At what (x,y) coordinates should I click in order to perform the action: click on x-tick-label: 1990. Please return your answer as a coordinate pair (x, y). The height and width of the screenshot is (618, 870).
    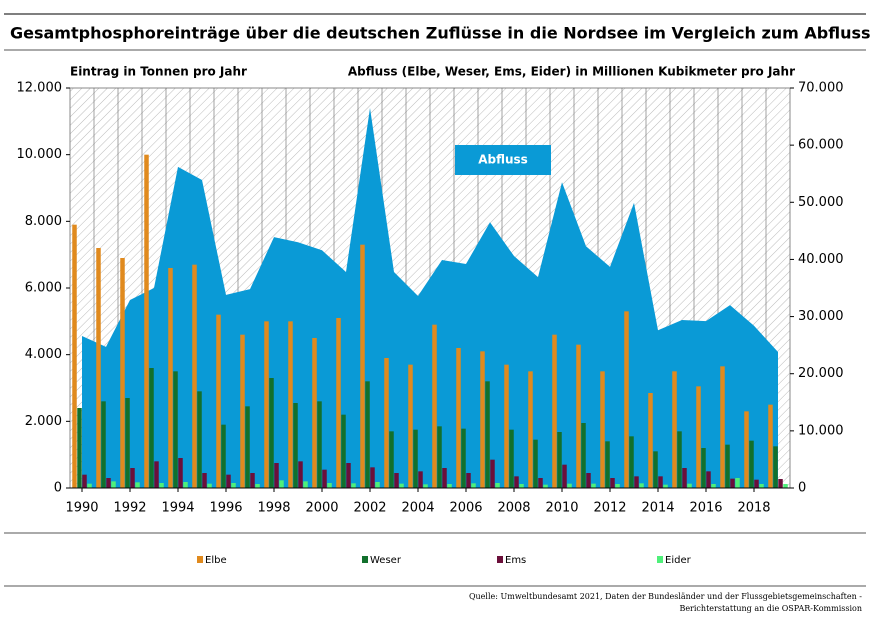
    Looking at the image, I should click on (81, 508).